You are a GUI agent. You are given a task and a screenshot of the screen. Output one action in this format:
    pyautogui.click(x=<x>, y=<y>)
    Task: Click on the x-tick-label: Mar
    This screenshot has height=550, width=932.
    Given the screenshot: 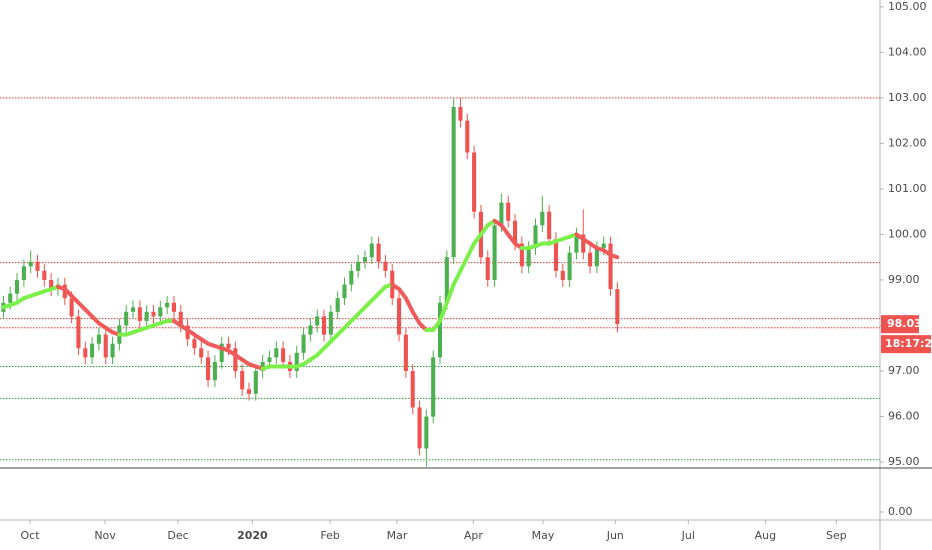 What is the action you would take?
    pyautogui.click(x=397, y=535)
    